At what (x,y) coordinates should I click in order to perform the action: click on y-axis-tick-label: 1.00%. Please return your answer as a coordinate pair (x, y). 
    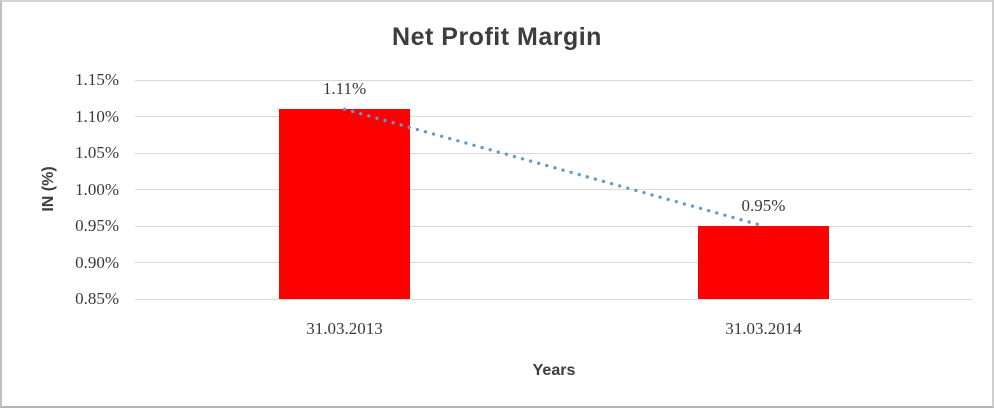
    Looking at the image, I should click on (97, 189).